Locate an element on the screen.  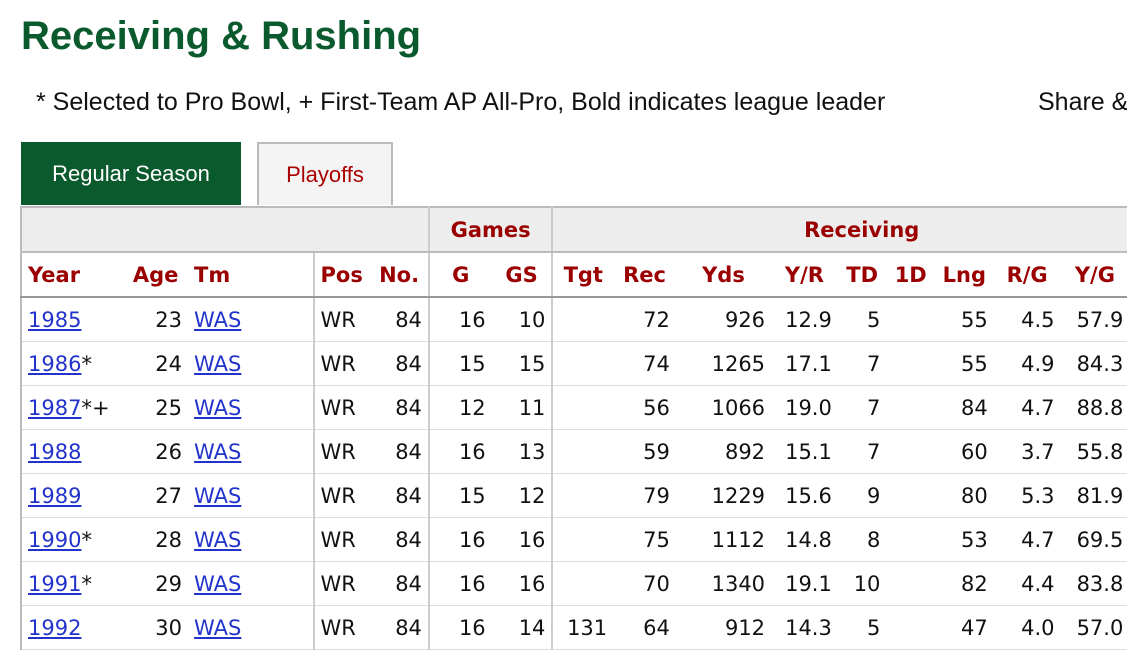
cell: 1992 is located at coordinates (72, 627).